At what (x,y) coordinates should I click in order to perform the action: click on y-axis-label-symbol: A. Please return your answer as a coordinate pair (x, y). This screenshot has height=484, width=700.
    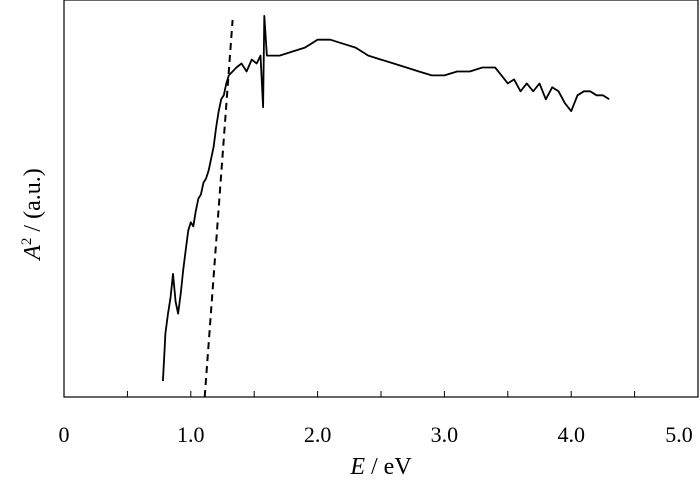
    Looking at the image, I should click on (33, 253).